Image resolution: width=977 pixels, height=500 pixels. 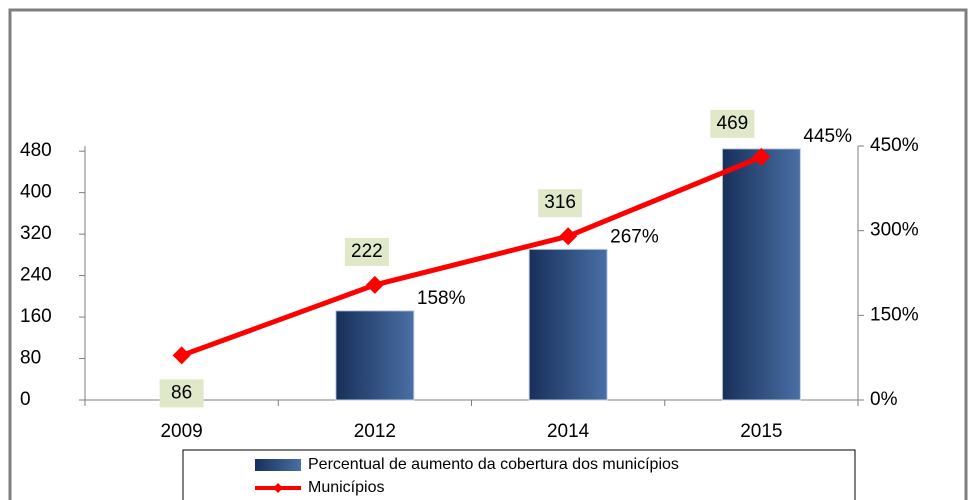 I want to click on legend-label: Municípios, so click(x=346, y=487).